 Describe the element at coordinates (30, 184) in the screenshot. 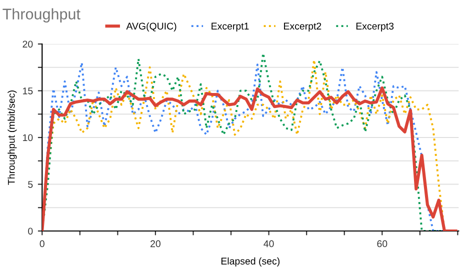

I see `y-tick-label: 5` at that location.